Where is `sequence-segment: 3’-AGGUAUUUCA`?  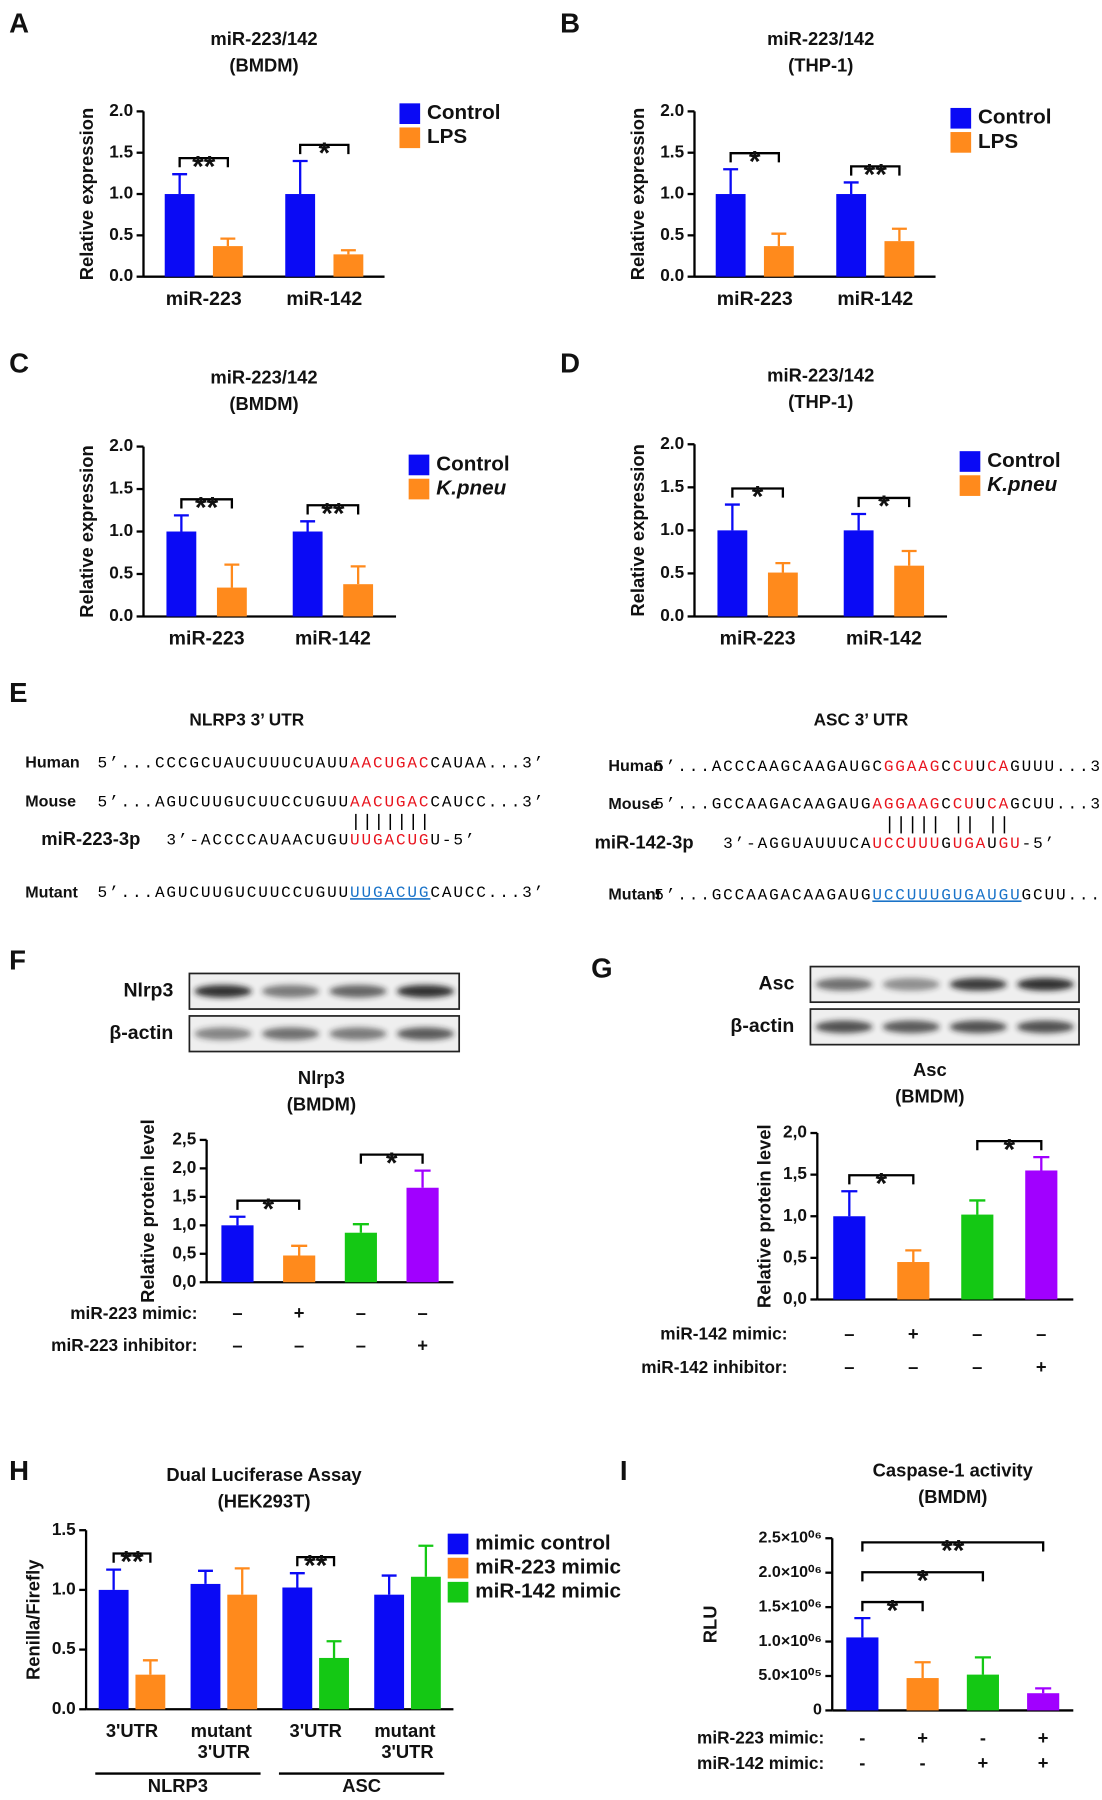
sequence-segment: 3’-AGGUAUUUCA is located at coordinates (797, 844).